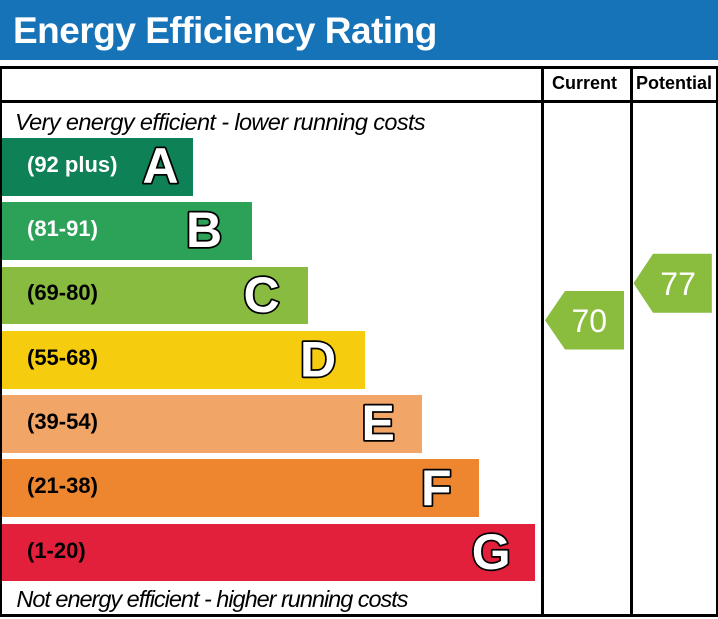 The height and width of the screenshot is (619, 718). I want to click on svg-text: D, so click(318, 360).